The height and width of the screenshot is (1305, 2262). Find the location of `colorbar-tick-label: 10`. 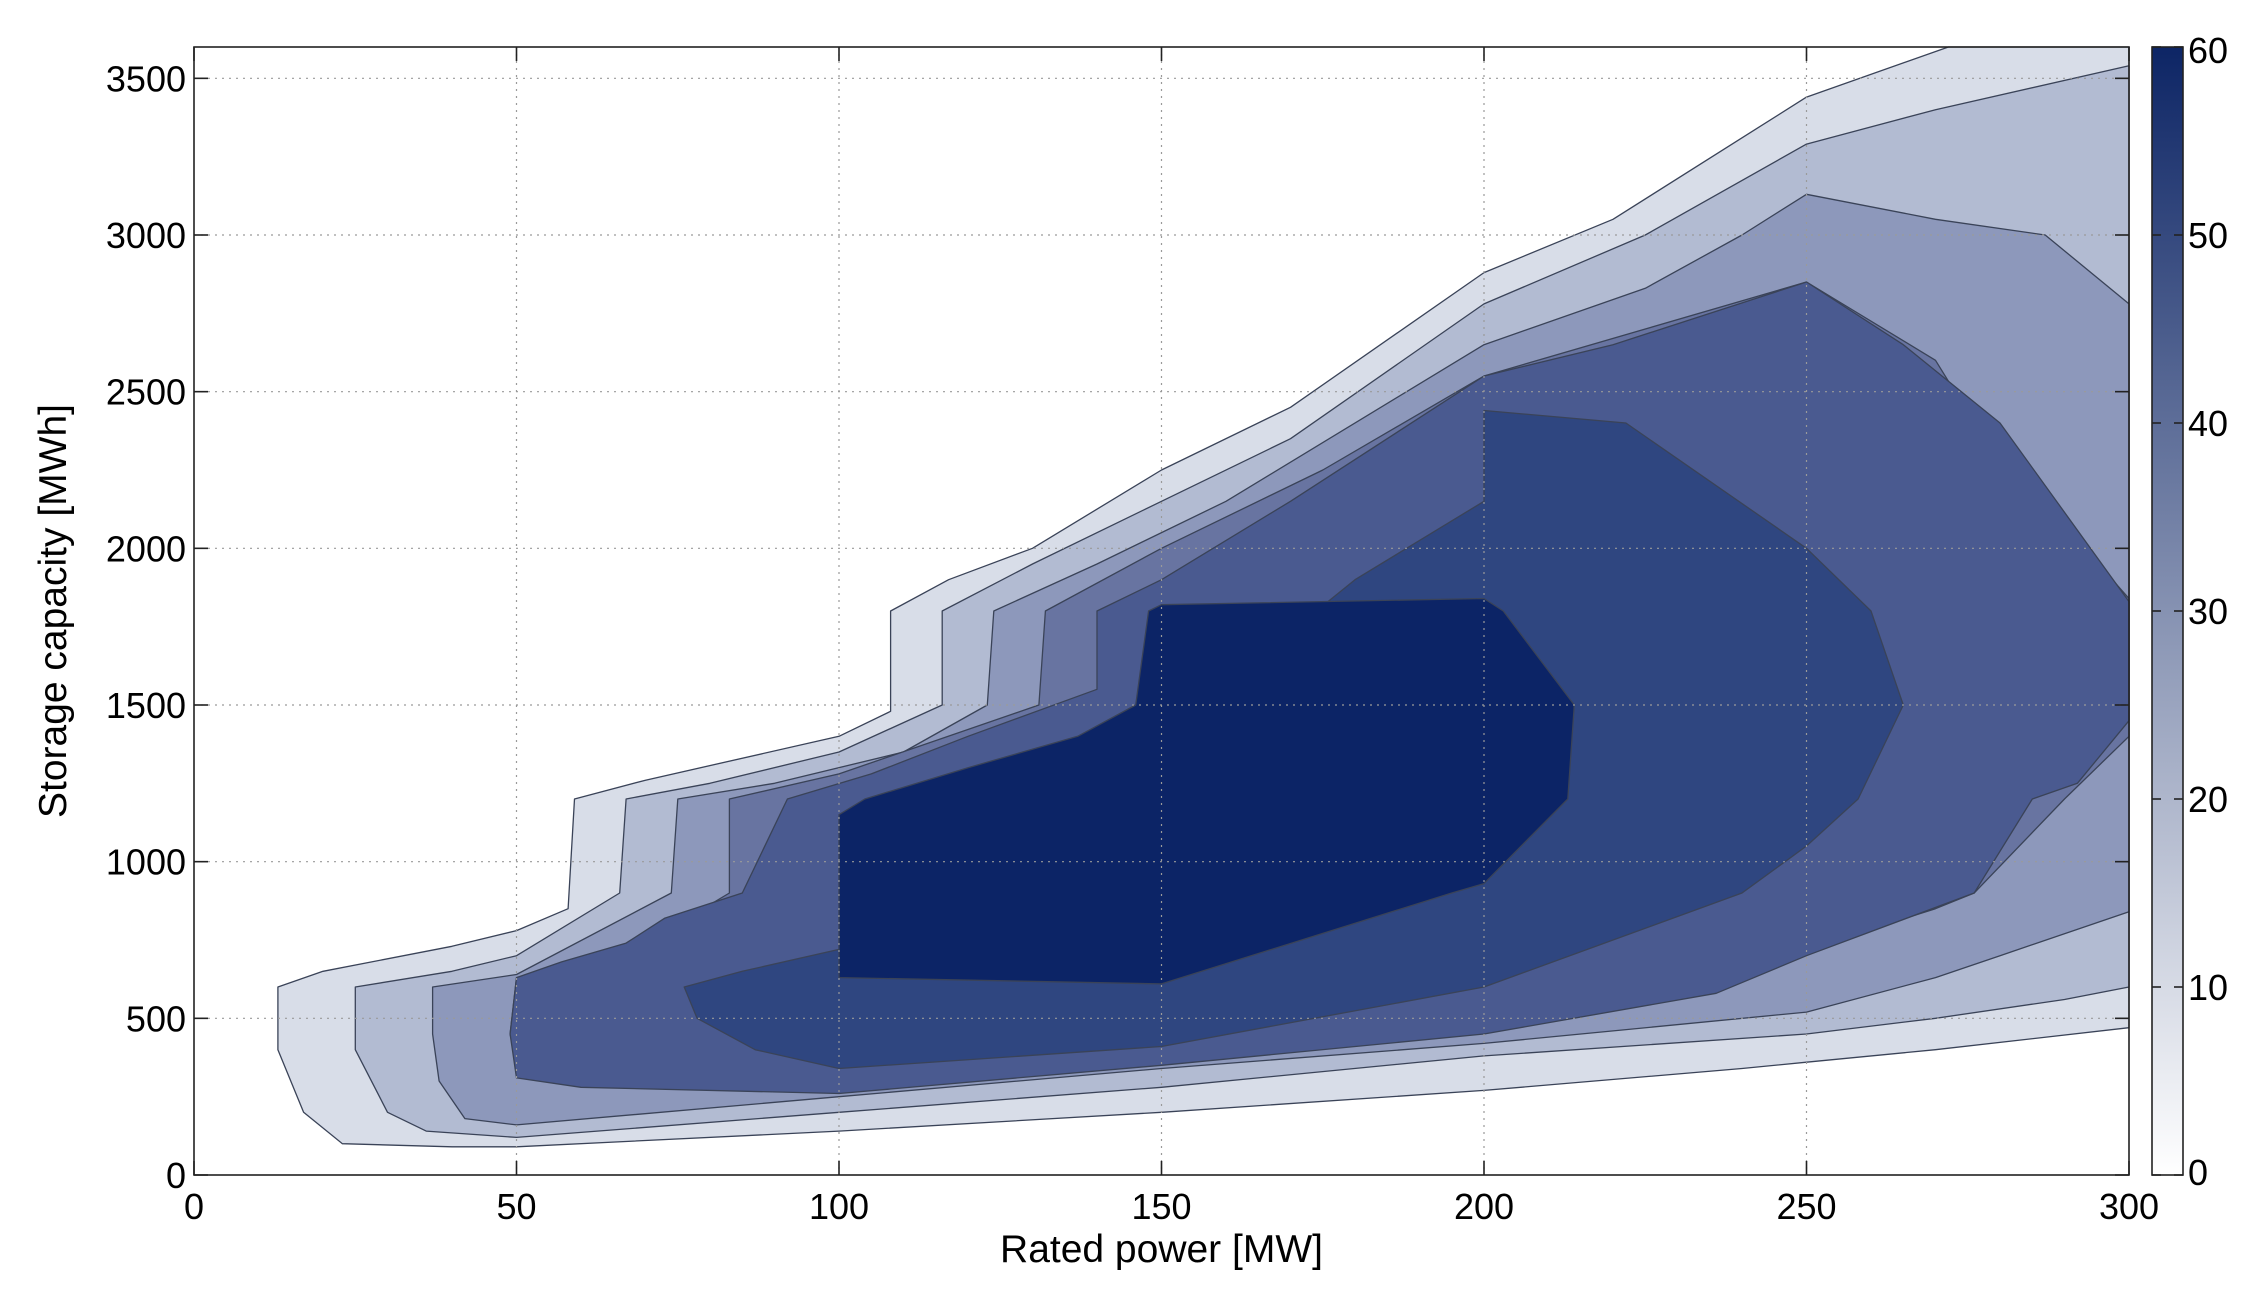

colorbar-tick-label: 10 is located at coordinates (2208, 987).